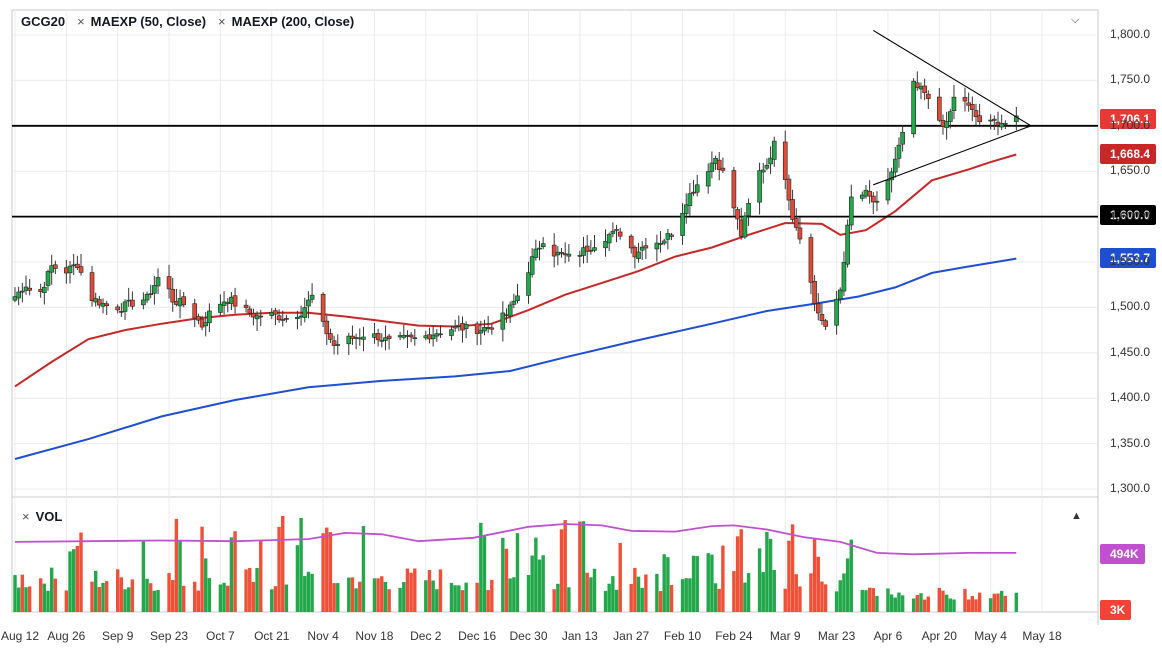 The image size is (1162, 650). What do you see at coordinates (836, 636) in the screenshot?
I see `x-tick-label: Mar 23` at bounding box center [836, 636].